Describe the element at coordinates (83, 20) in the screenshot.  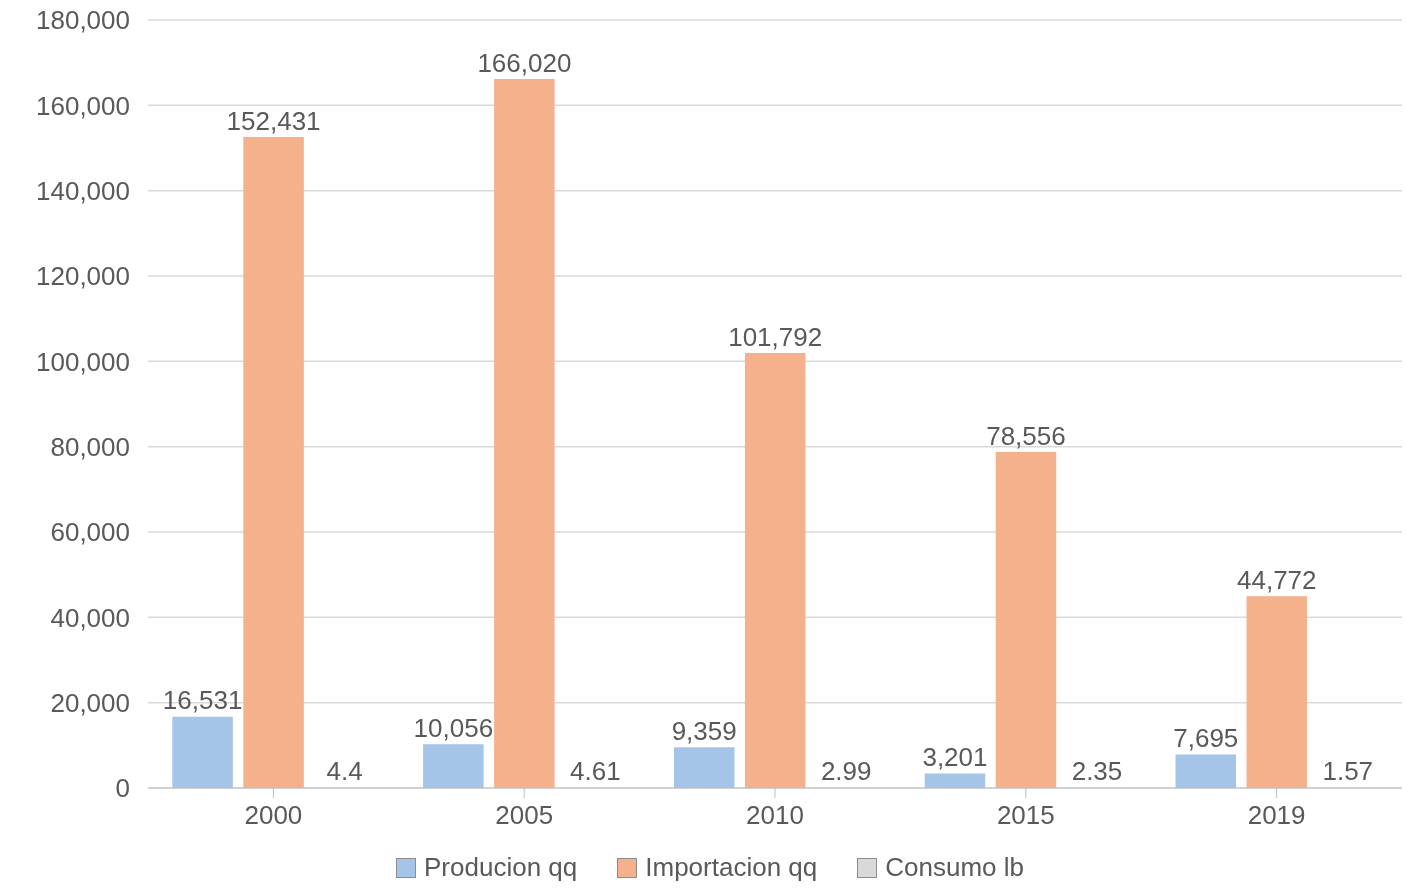
I see `y-tick-label: 180,000` at that location.